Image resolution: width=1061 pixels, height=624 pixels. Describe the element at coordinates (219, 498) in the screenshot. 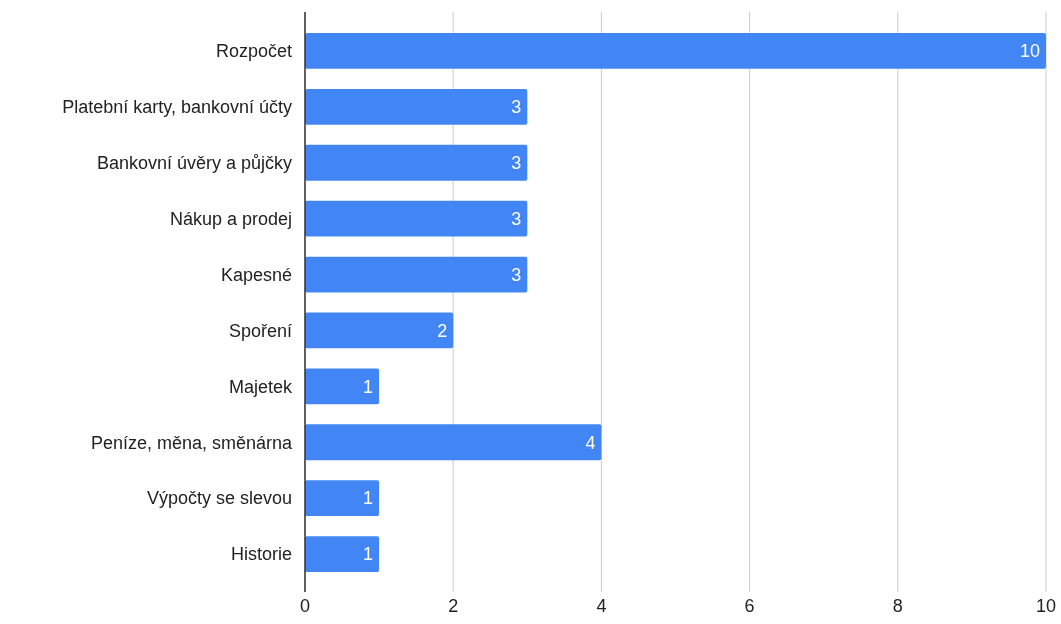

I see `y-tick-label: Výpočty se slevou` at that location.